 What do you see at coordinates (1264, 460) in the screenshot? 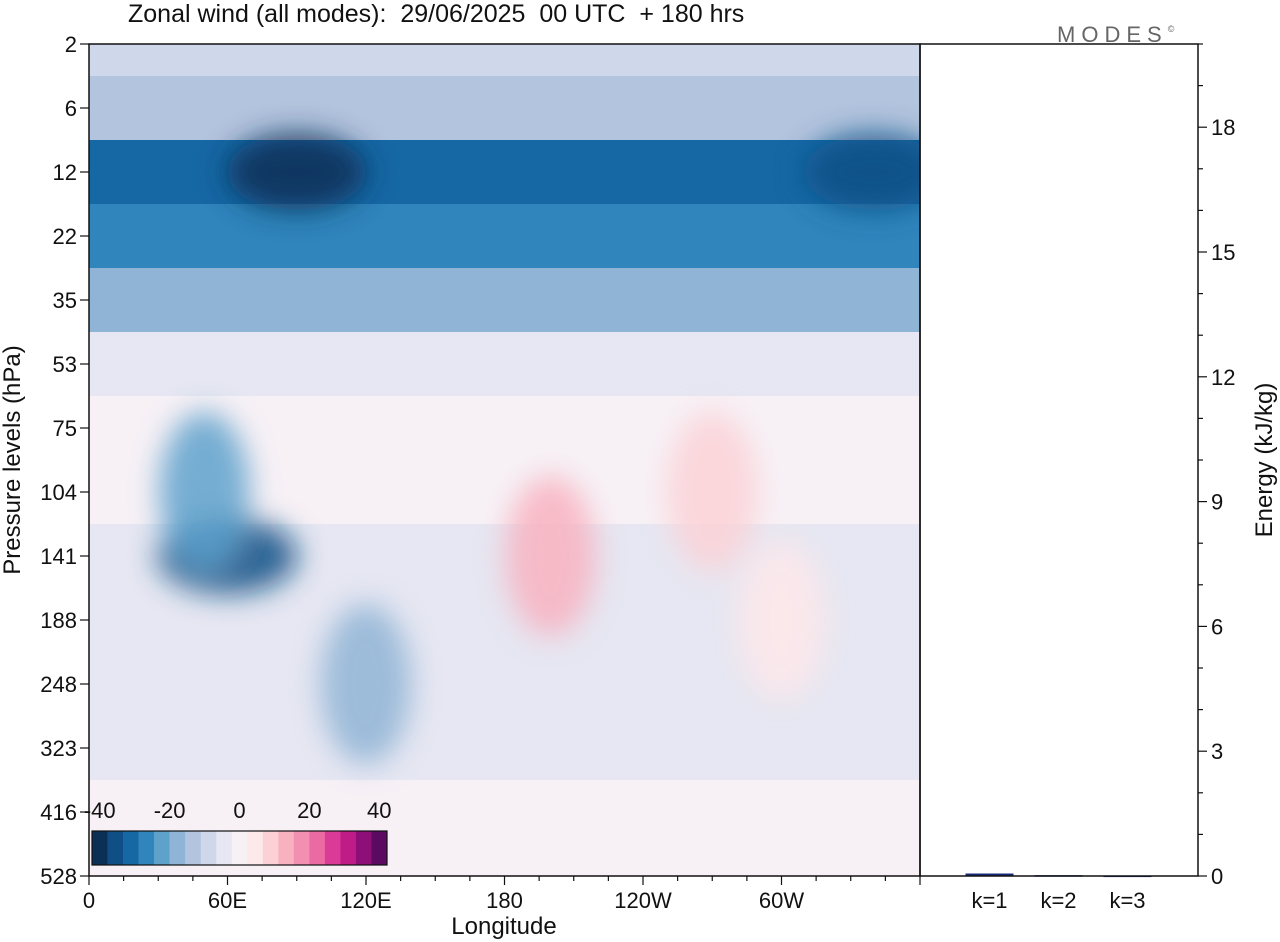
I see `energy-axis-label: Energy (kJ/kg)` at bounding box center [1264, 460].